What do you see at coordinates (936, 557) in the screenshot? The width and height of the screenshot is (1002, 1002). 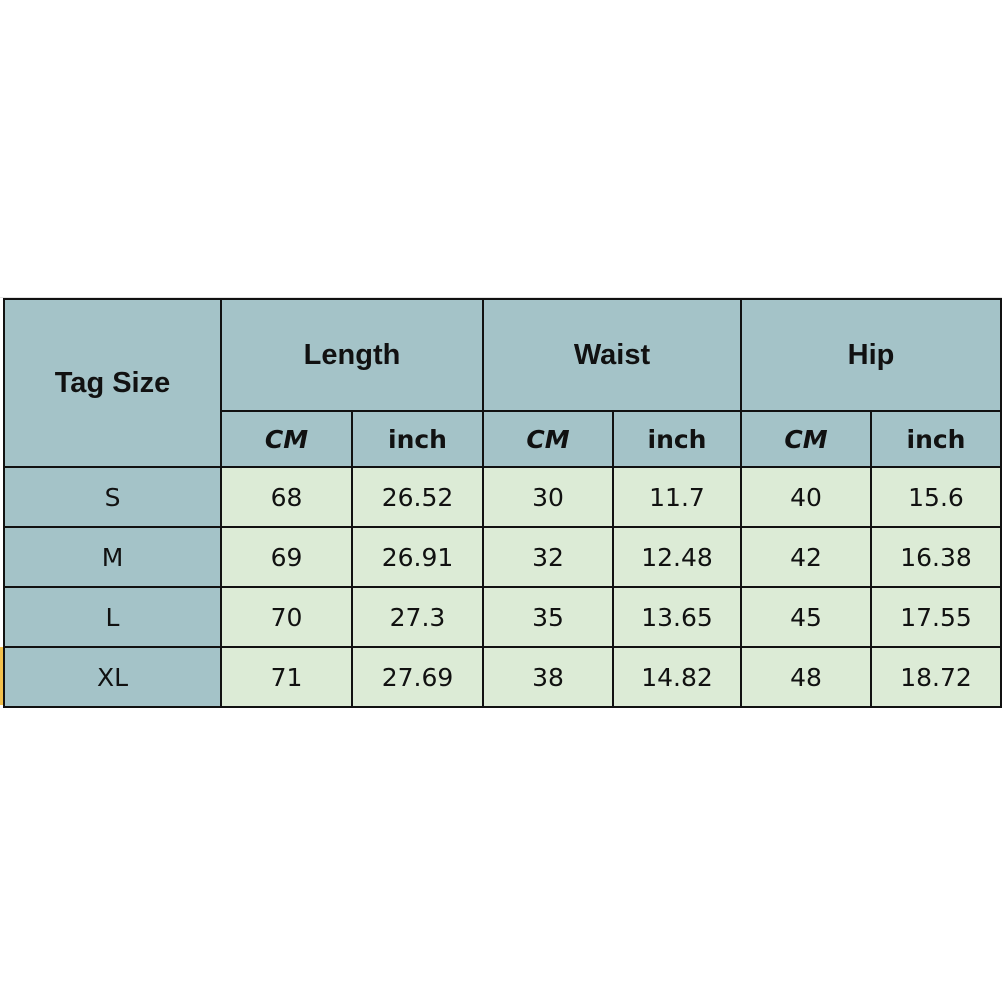 I see `value-cell: 16.38` at bounding box center [936, 557].